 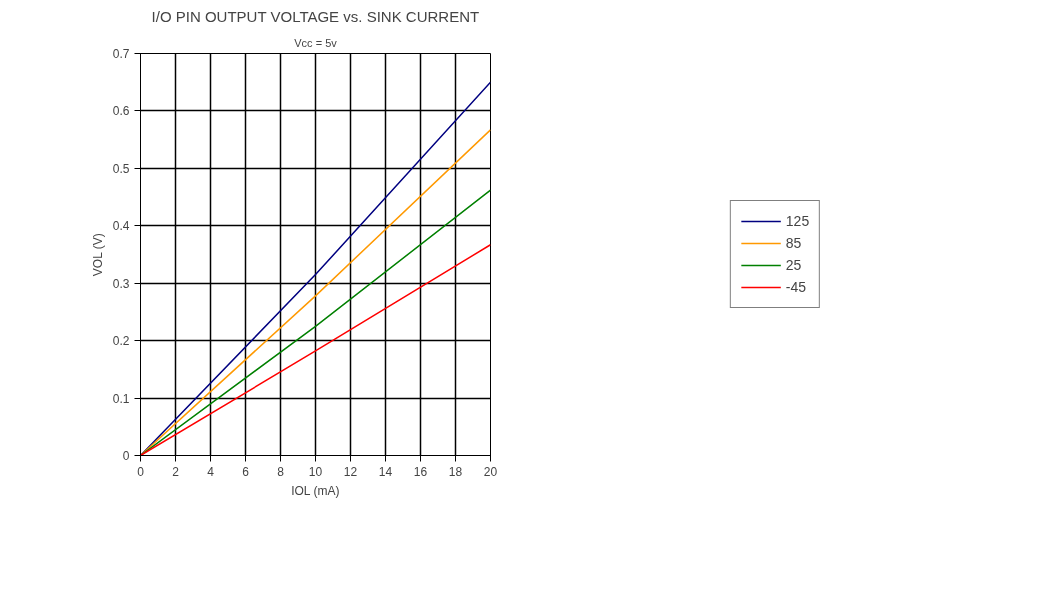 I want to click on y-axis-title: VOL (V), so click(x=97, y=255).